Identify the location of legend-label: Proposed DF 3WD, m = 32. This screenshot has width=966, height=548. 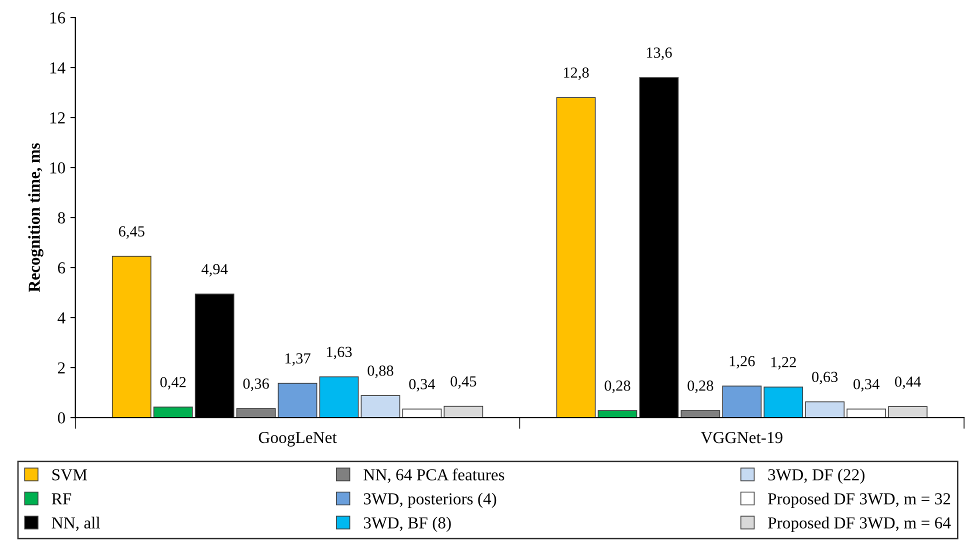
(859, 500).